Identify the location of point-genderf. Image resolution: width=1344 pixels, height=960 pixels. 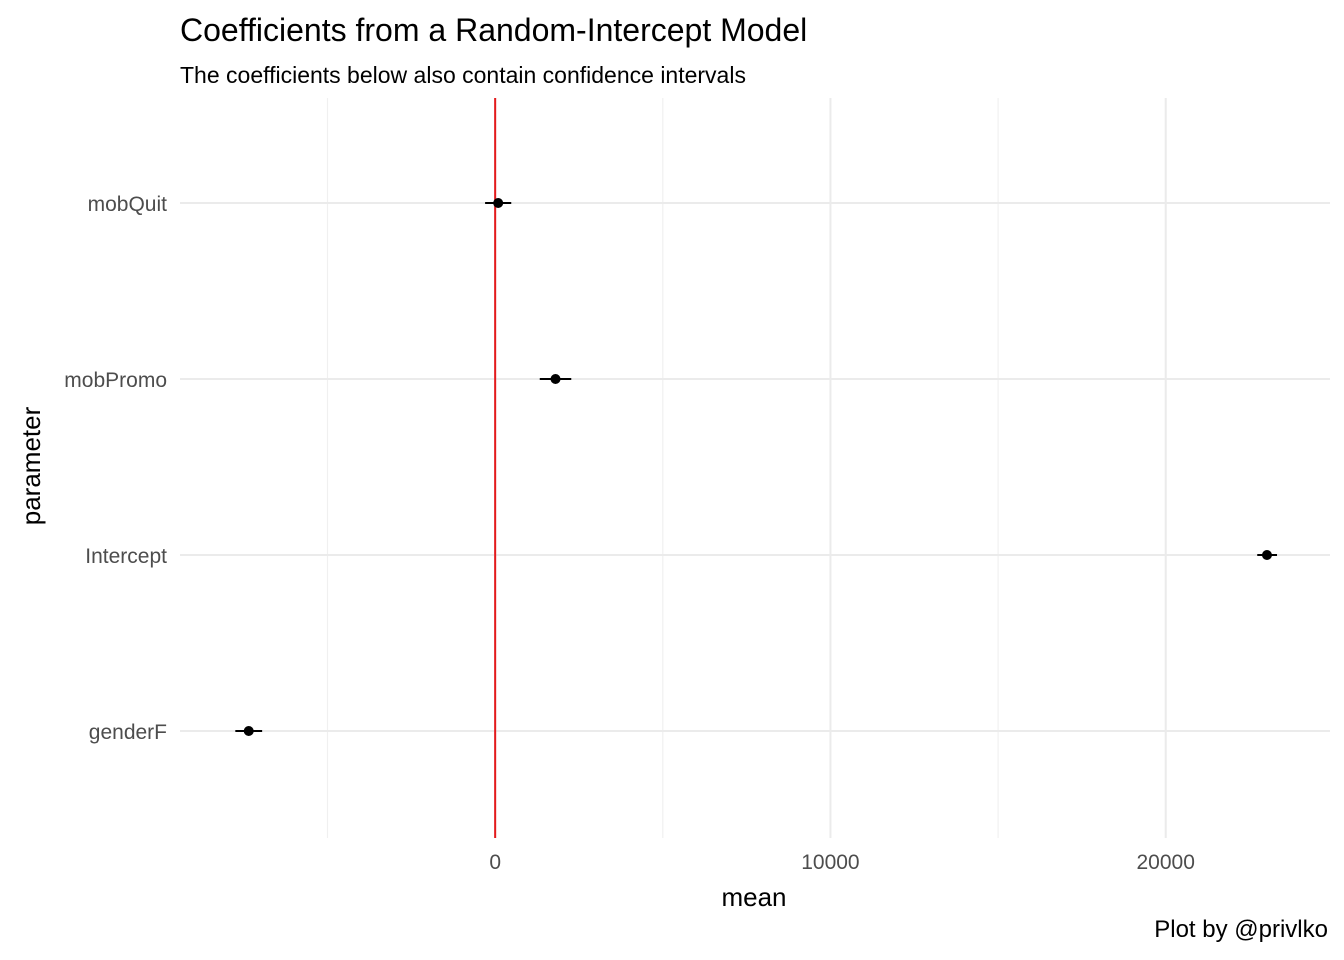
(248, 731).